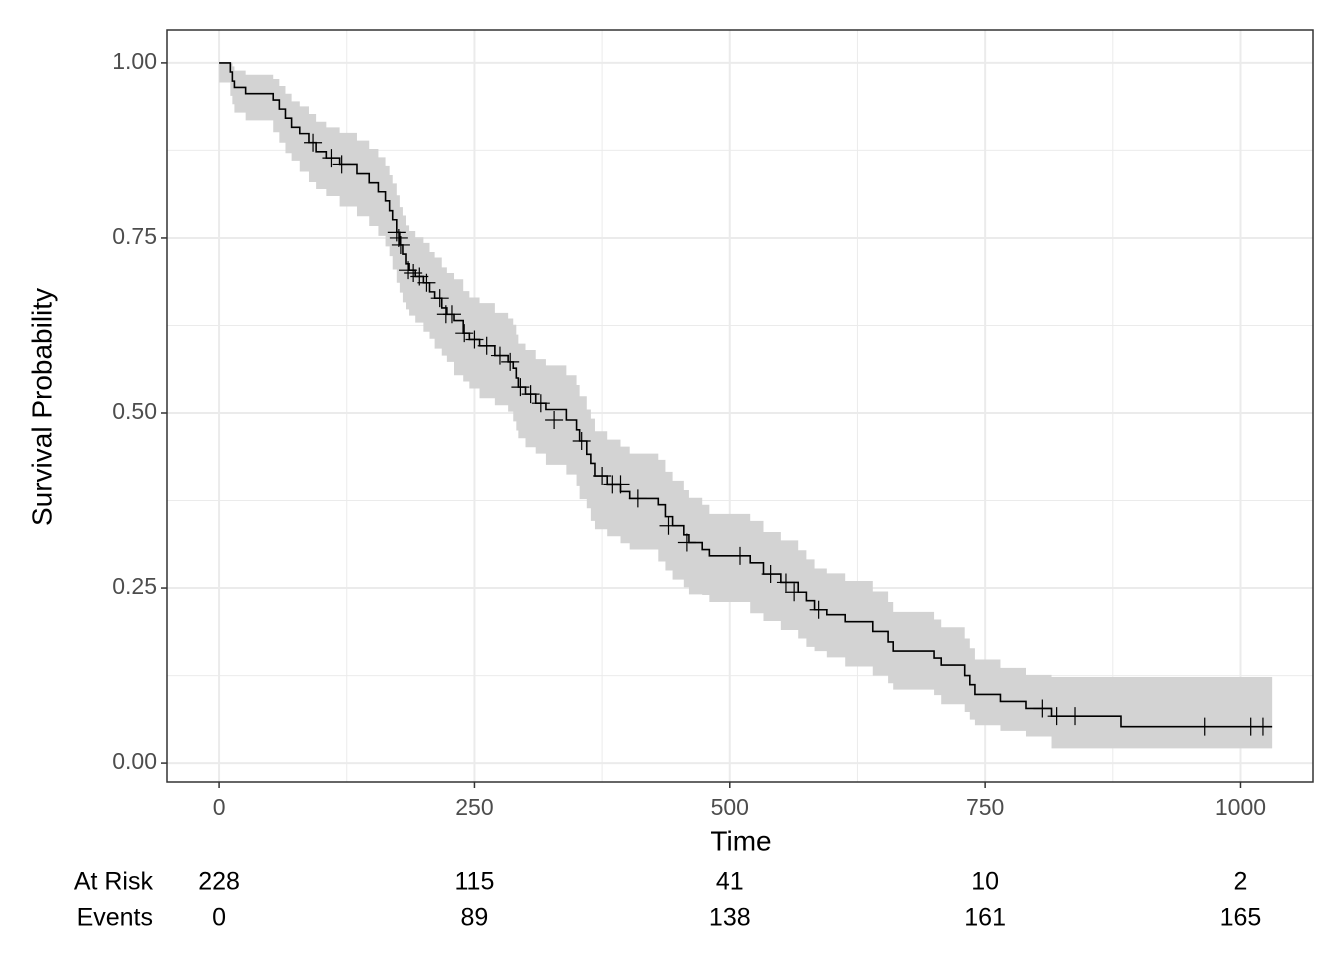 The image size is (1344, 960). I want to click on y-tick-label: 0.00, so click(134, 761).